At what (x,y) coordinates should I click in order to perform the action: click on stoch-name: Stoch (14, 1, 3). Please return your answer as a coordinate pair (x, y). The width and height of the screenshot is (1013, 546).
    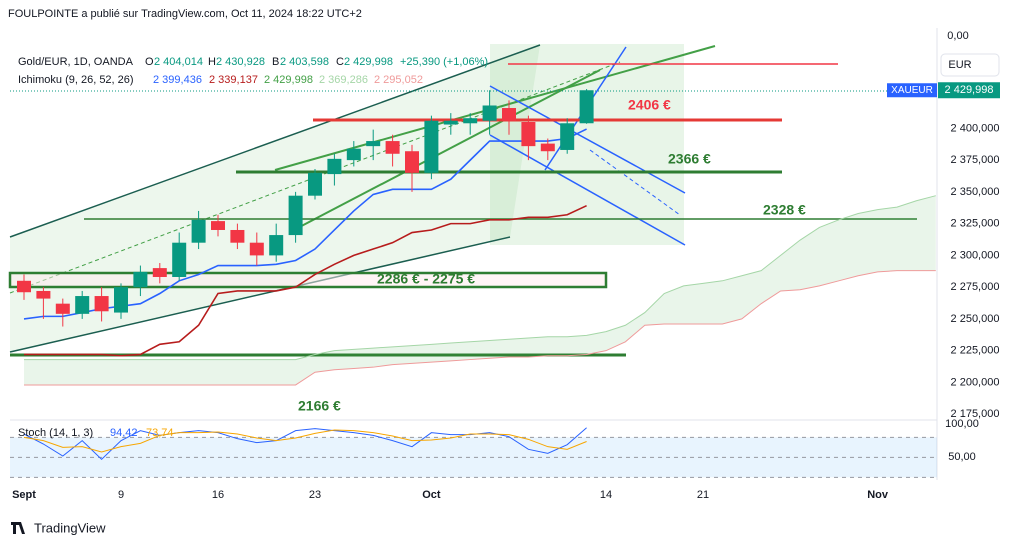
    Looking at the image, I should click on (55, 433).